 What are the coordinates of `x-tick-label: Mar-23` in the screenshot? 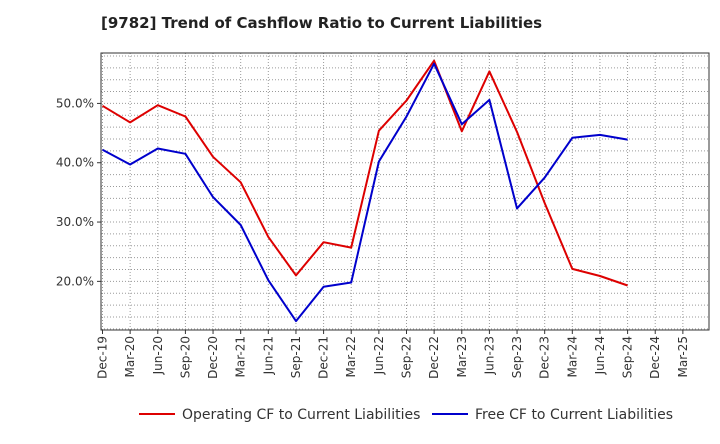 It's located at (462, 356).